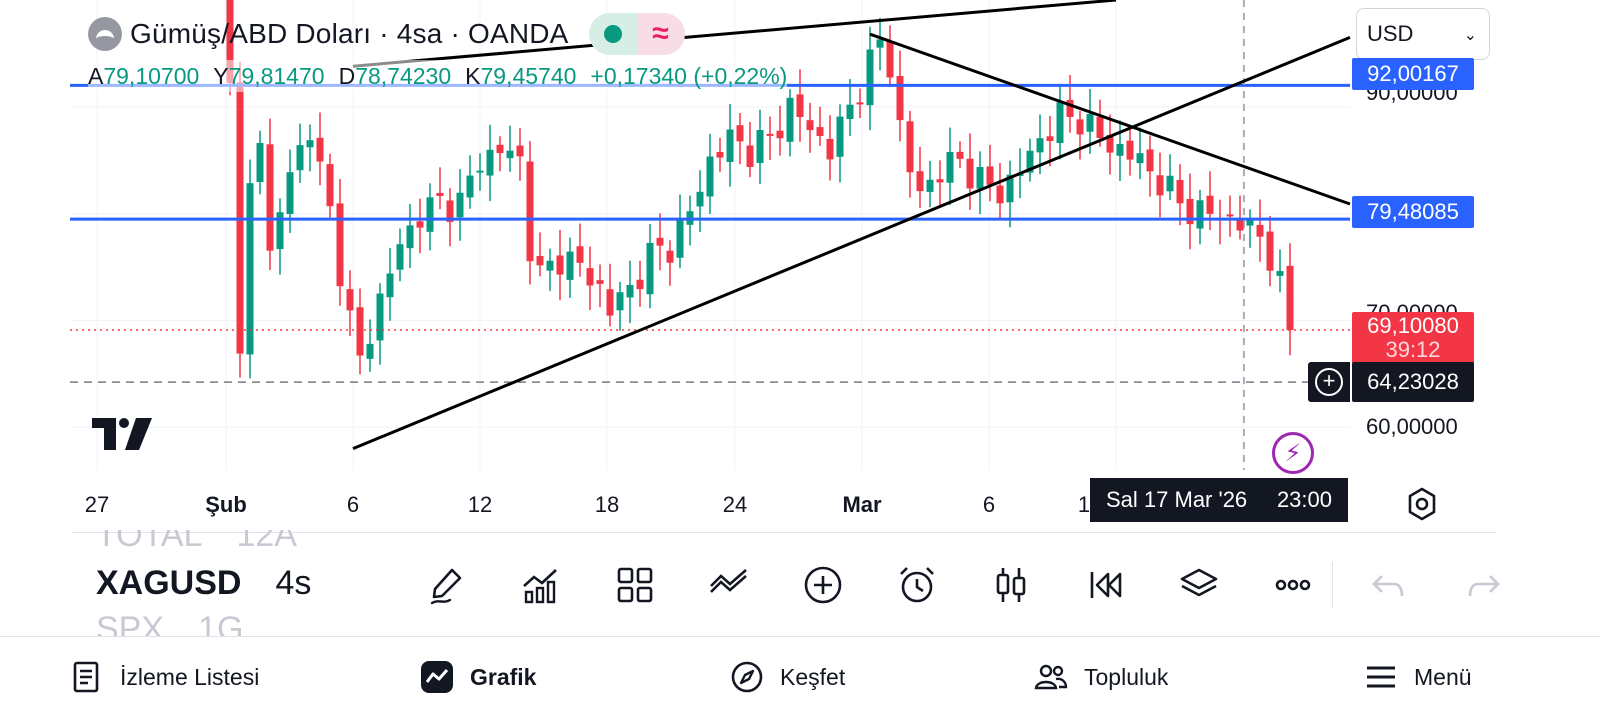 The width and height of the screenshot is (1600, 720). What do you see at coordinates (1412, 426) in the screenshot?
I see `price-axis-label: 60,00000` at bounding box center [1412, 426].